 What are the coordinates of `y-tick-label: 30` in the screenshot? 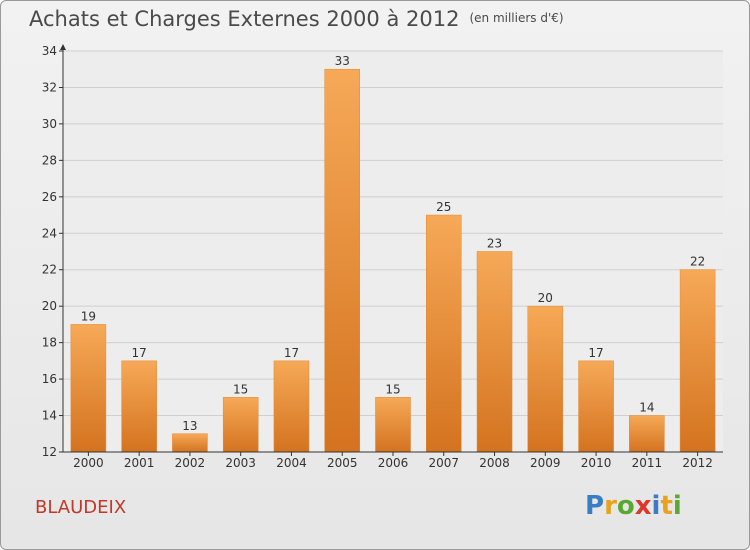 It's located at (49, 124).